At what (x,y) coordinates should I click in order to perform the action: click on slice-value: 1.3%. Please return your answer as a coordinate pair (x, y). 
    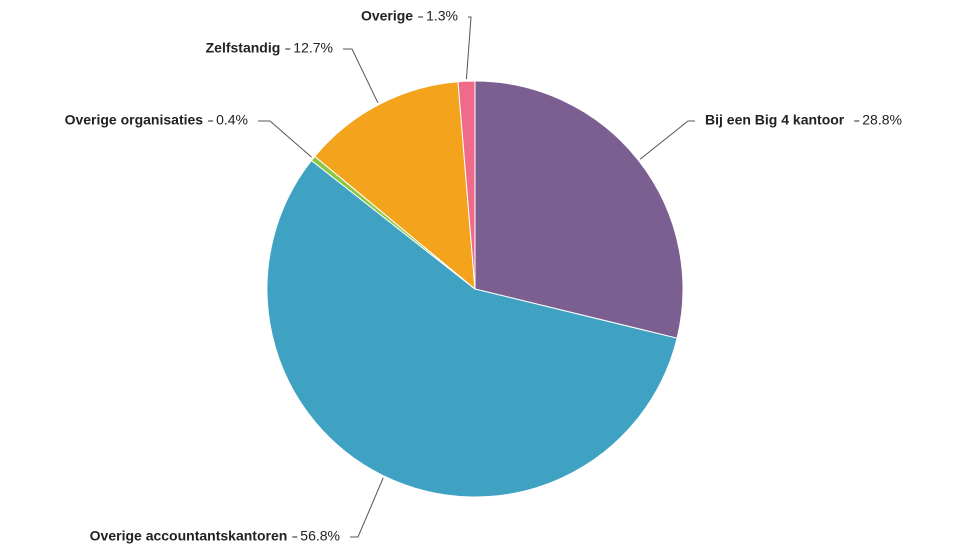
    Looking at the image, I should click on (442, 16).